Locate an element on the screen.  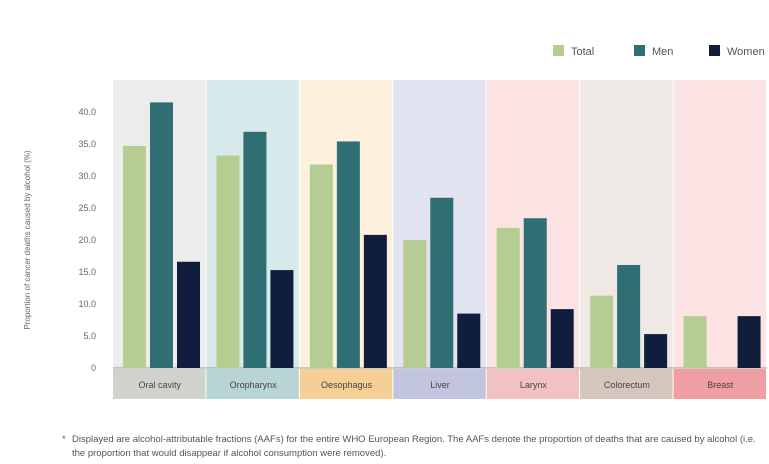
category-label: Breast is located at coordinates (720, 385).